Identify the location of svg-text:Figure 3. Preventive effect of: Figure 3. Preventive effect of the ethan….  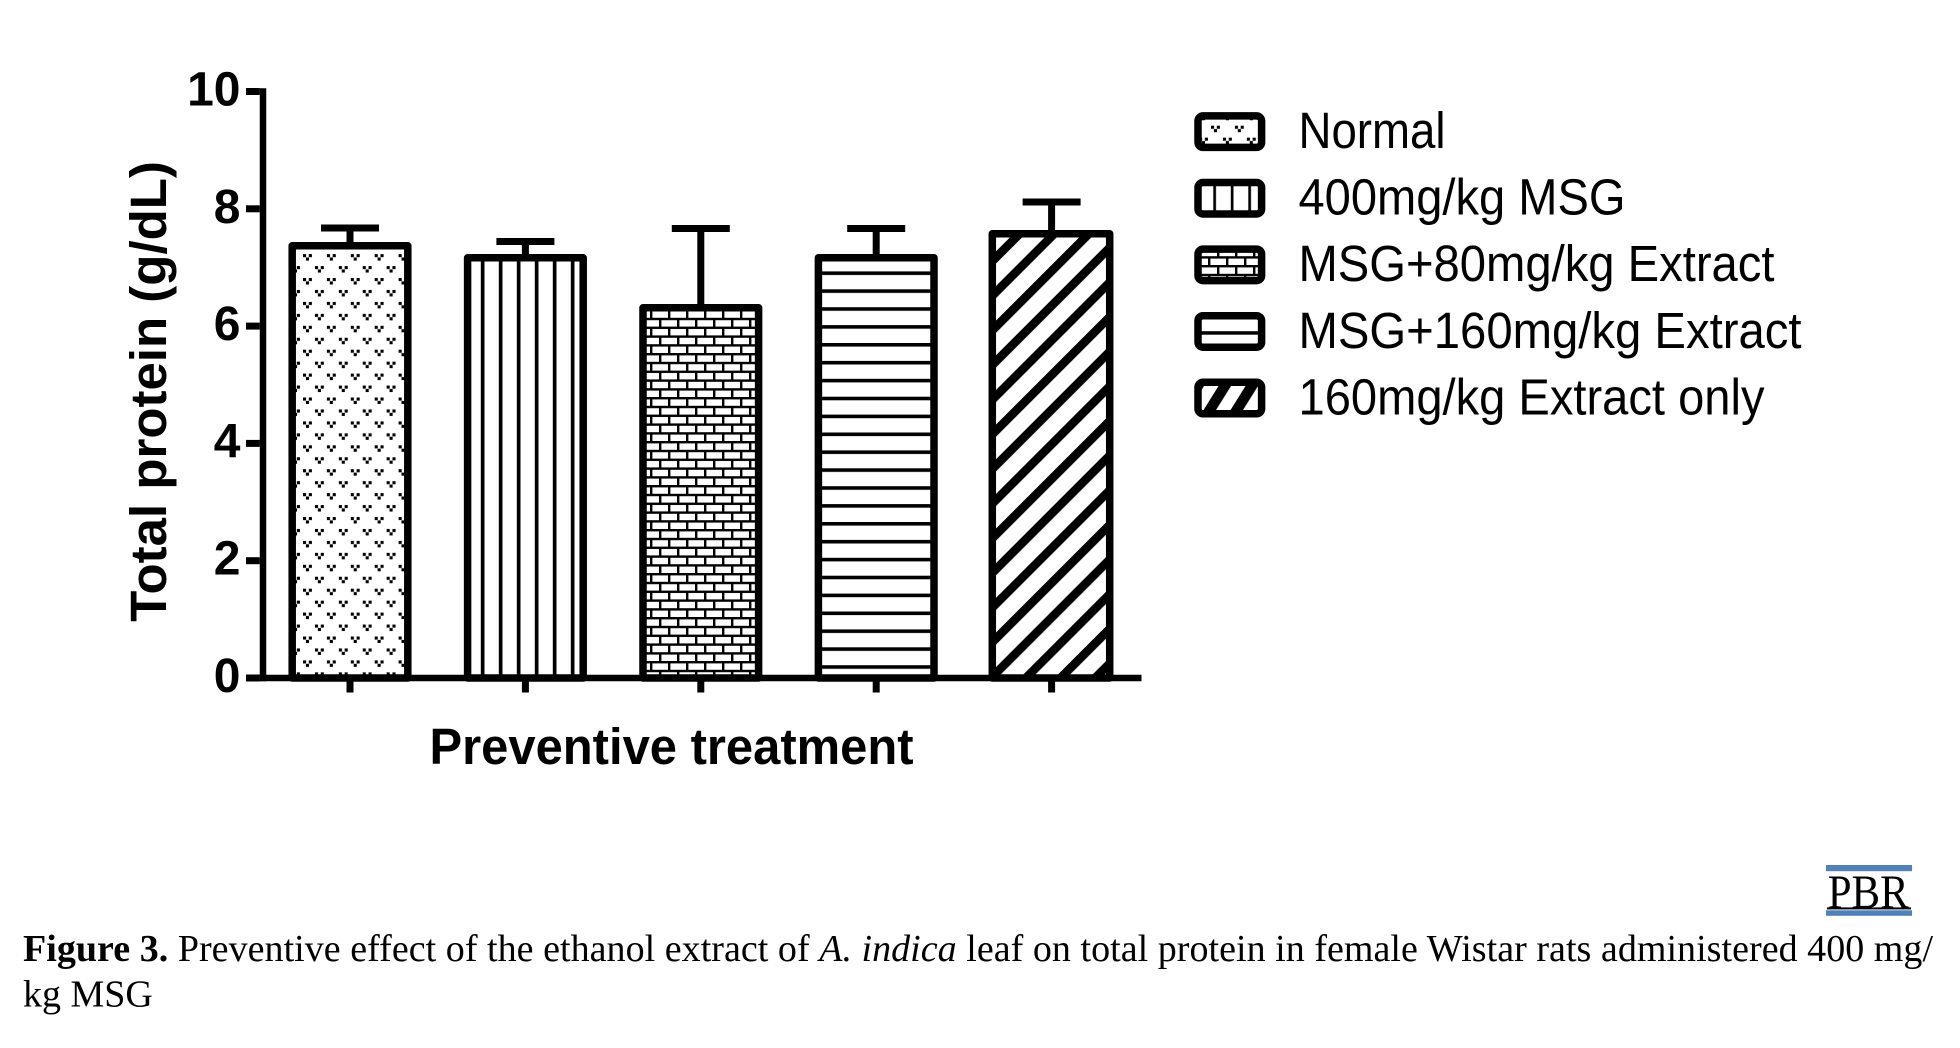
(978, 949).